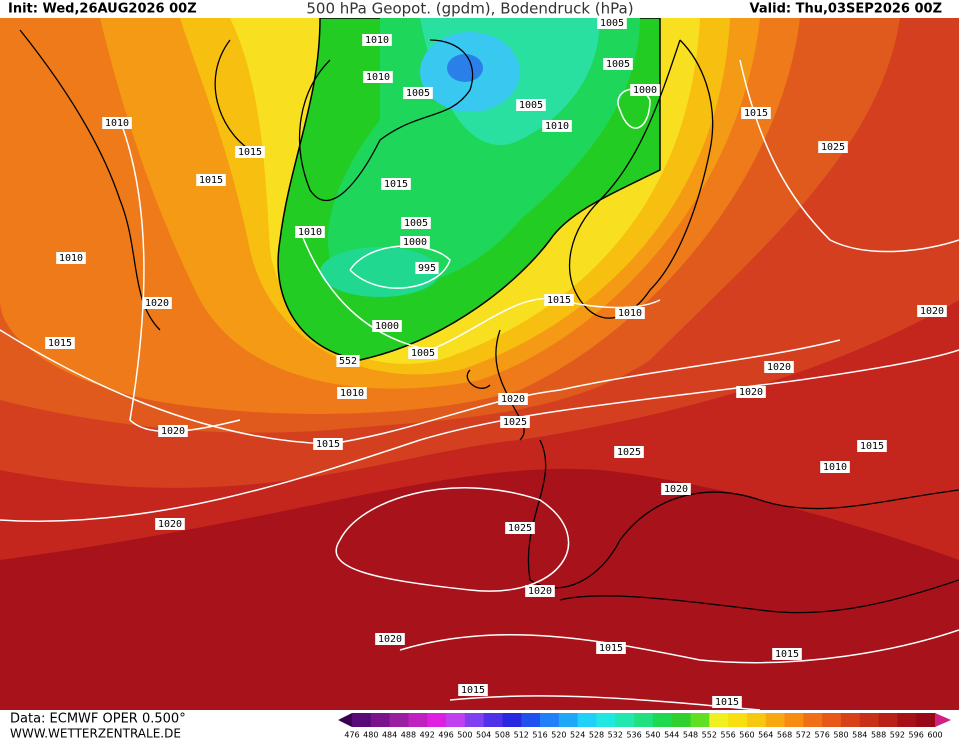  What do you see at coordinates (633, 735) in the screenshot?
I see `legend-value: 536` at bounding box center [633, 735].